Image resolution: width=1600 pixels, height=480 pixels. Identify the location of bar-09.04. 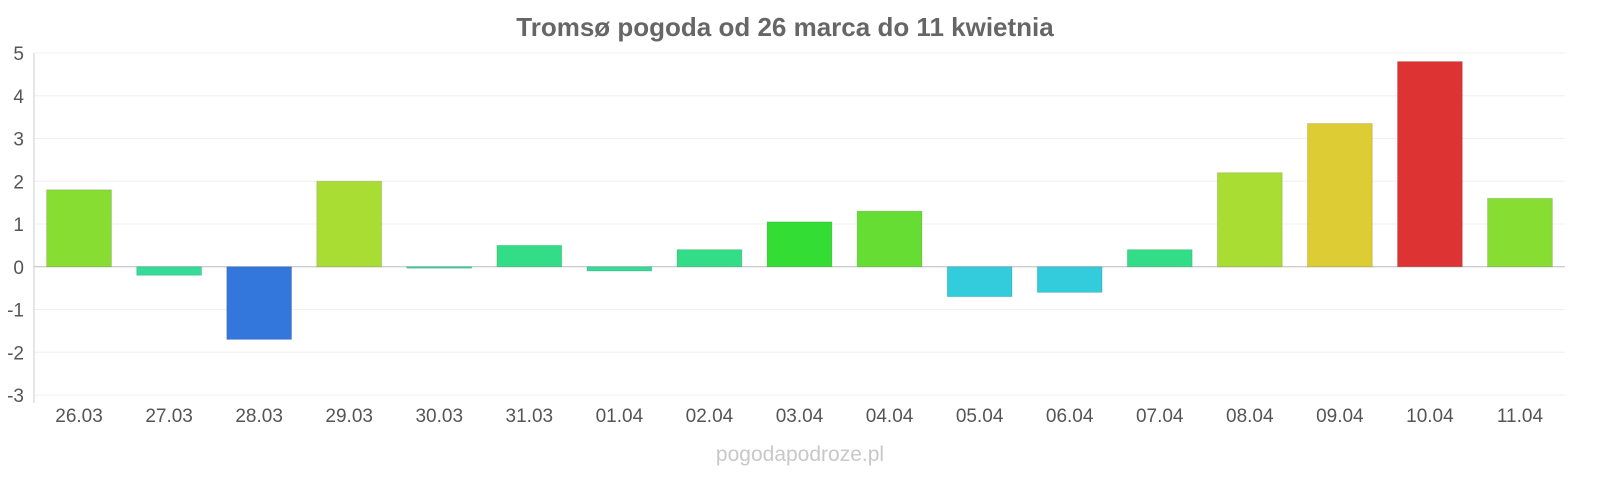
(1339, 195).